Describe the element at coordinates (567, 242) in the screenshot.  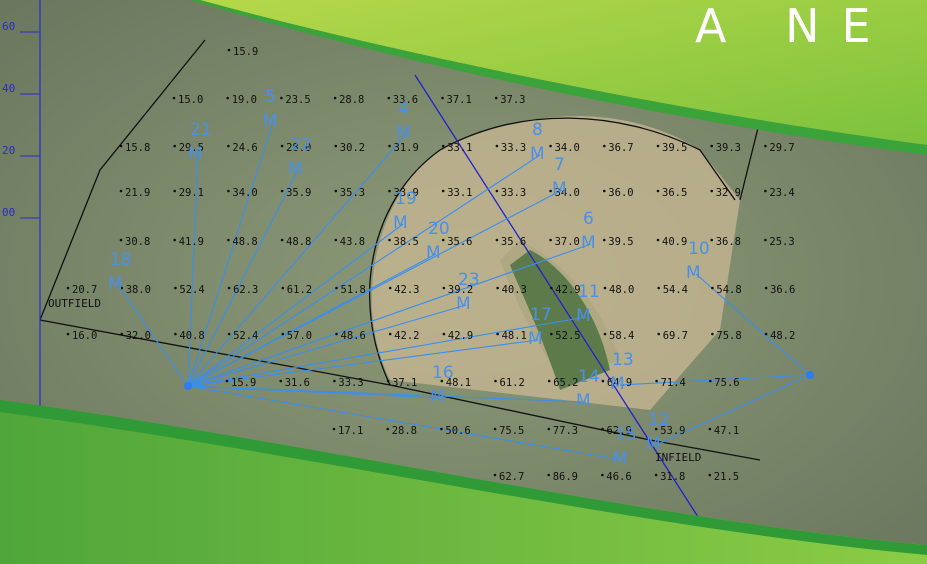
I see `illuminance-value: 37.0` at that location.